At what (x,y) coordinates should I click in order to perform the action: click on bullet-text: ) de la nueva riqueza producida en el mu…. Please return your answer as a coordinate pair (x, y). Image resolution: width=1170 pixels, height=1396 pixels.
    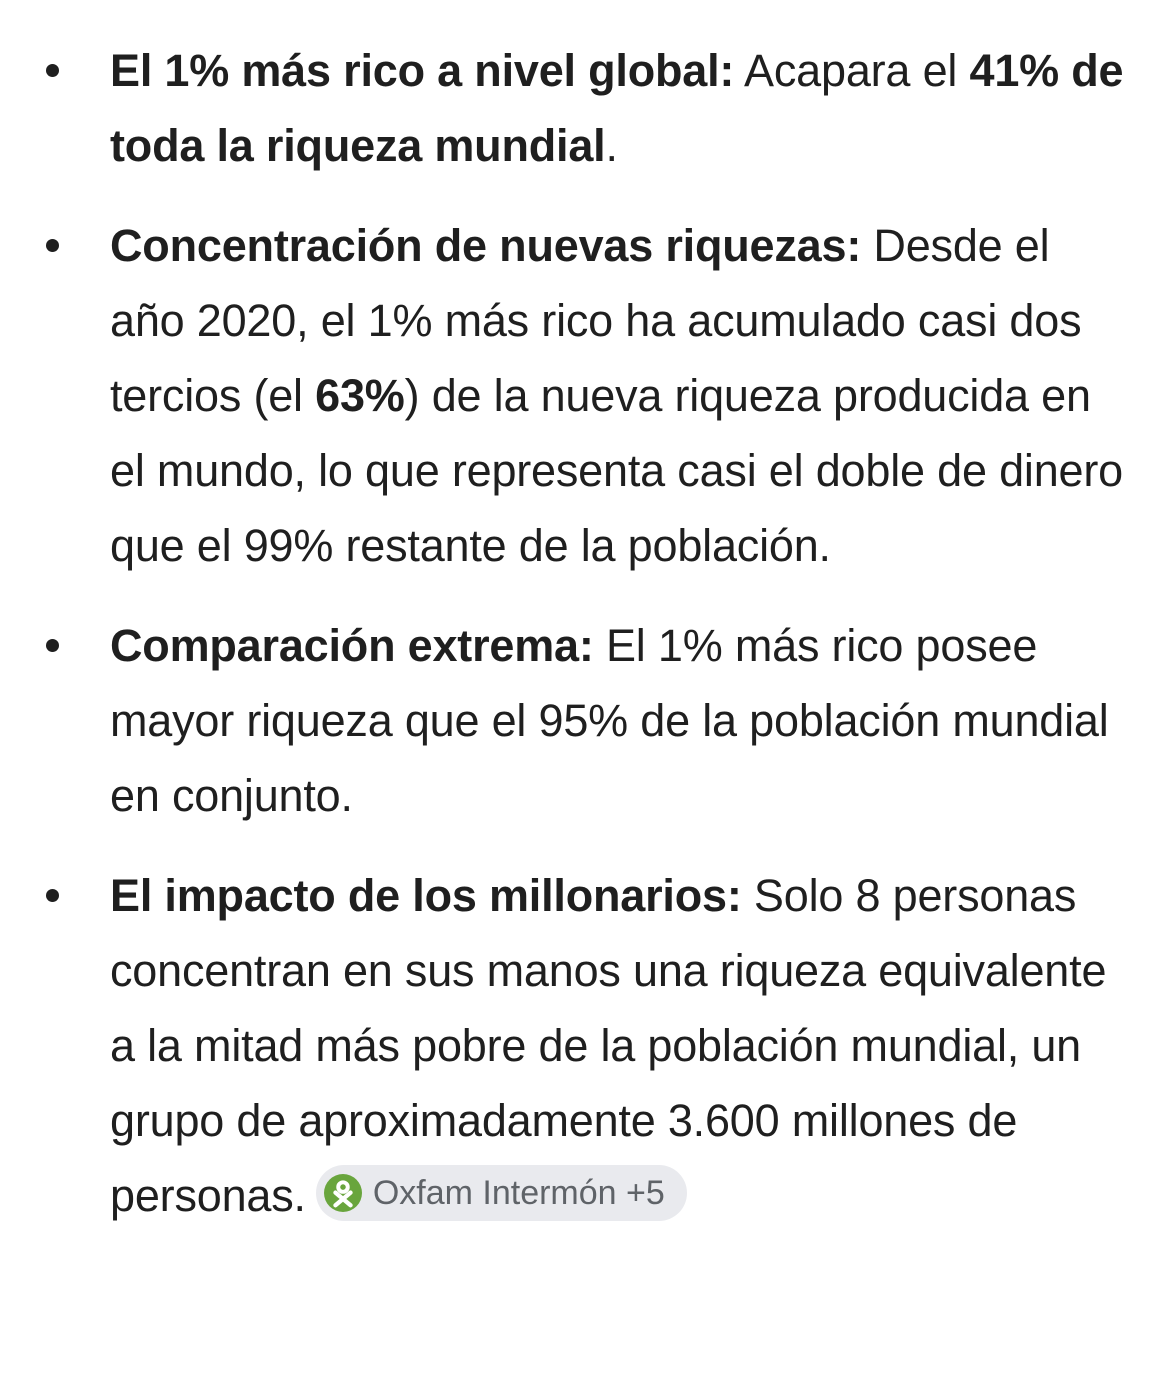
    Looking at the image, I should click on (616, 470).